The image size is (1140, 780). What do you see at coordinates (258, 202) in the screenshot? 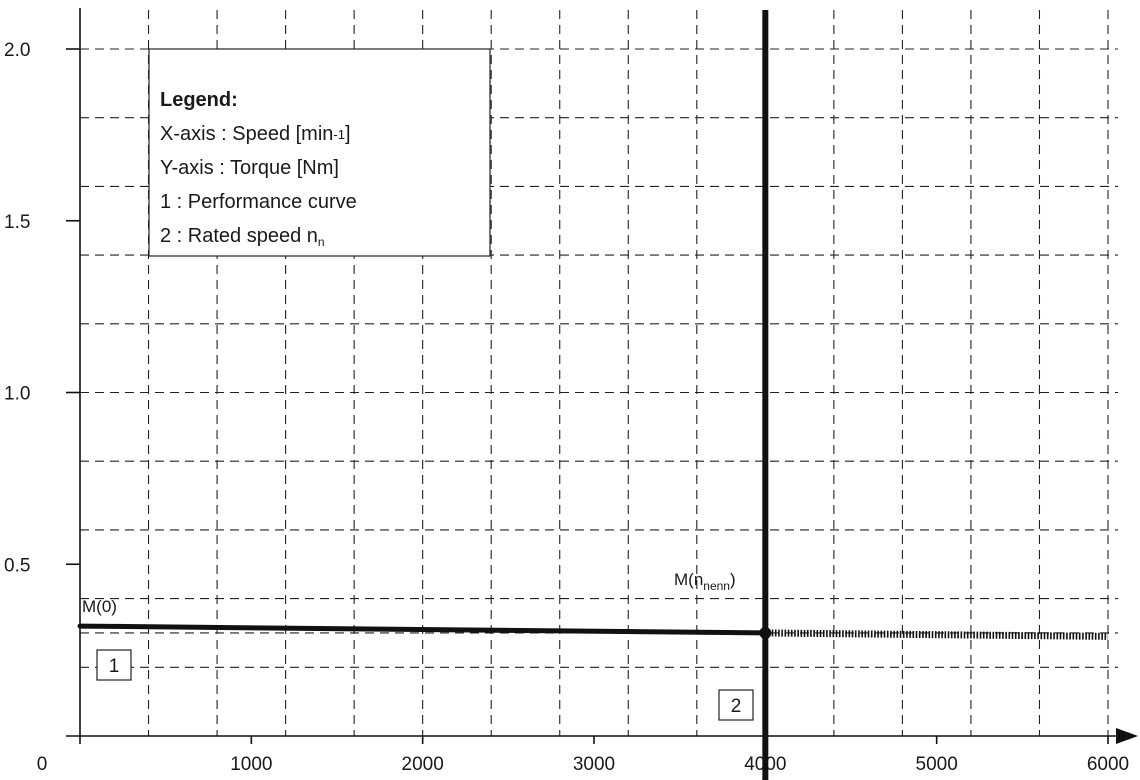
I see `legend-entry: 1 : Performance curve` at bounding box center [258, 202].